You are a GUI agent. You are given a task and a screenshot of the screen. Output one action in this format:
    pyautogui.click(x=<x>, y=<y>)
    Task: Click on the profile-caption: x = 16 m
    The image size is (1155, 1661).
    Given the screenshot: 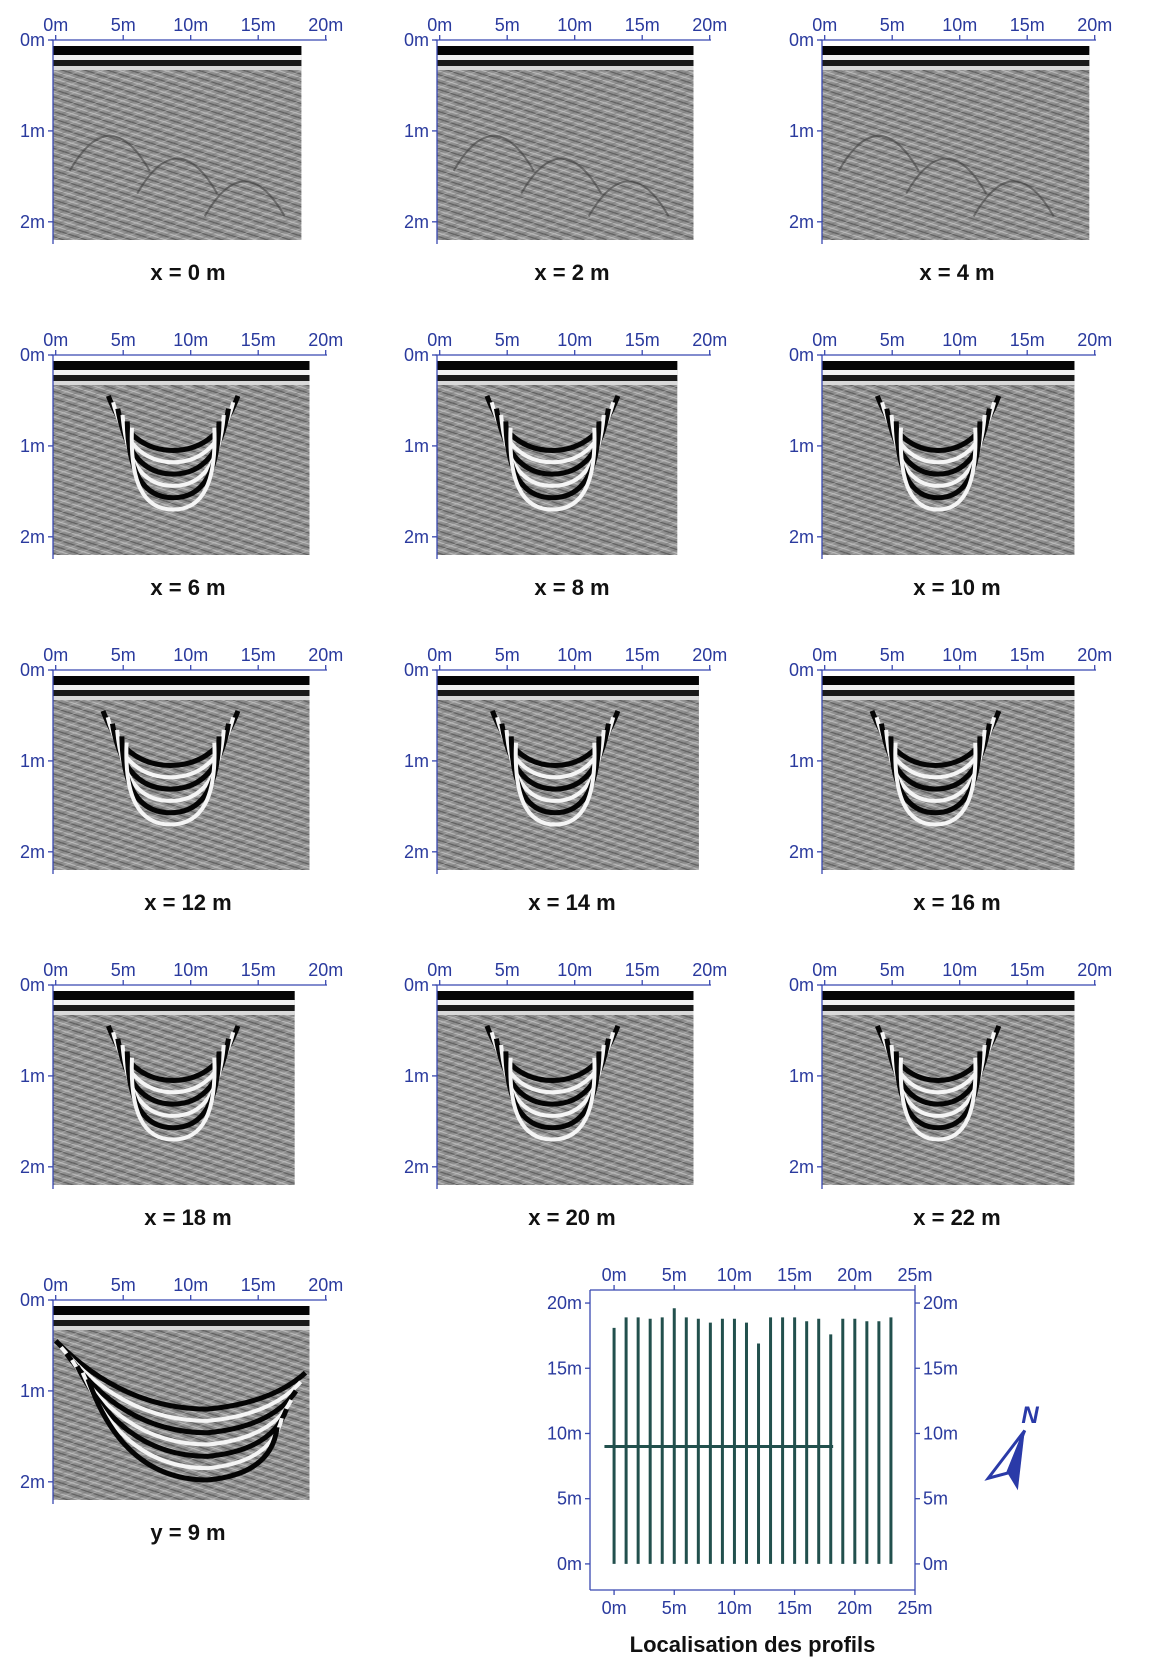 What is the action you would take?
    pyautogui.click(x=956, y=902)
    